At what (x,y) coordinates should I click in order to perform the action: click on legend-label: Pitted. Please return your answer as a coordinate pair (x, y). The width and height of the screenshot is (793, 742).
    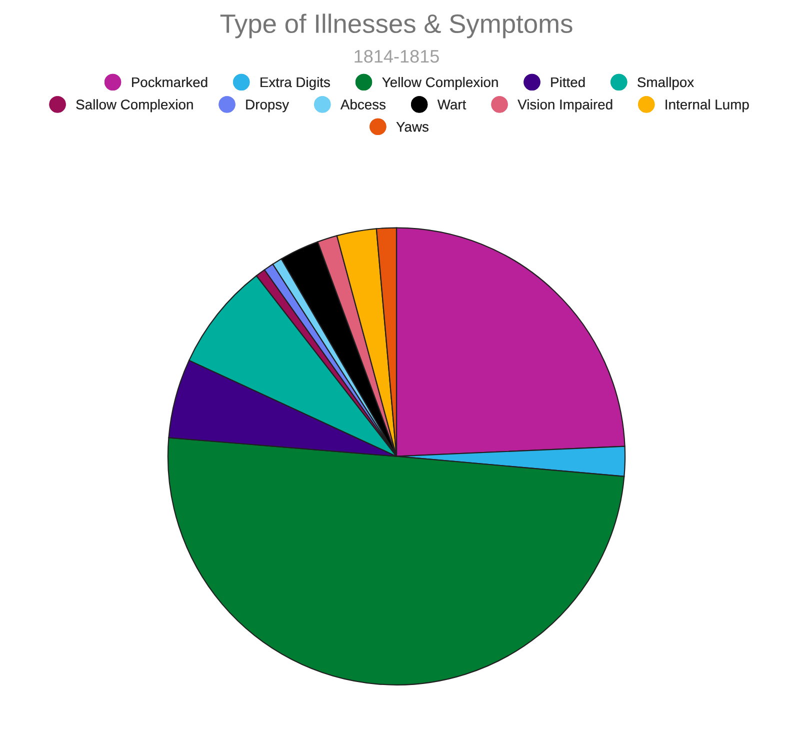
    Looking at the image, I should click on (568, 82).